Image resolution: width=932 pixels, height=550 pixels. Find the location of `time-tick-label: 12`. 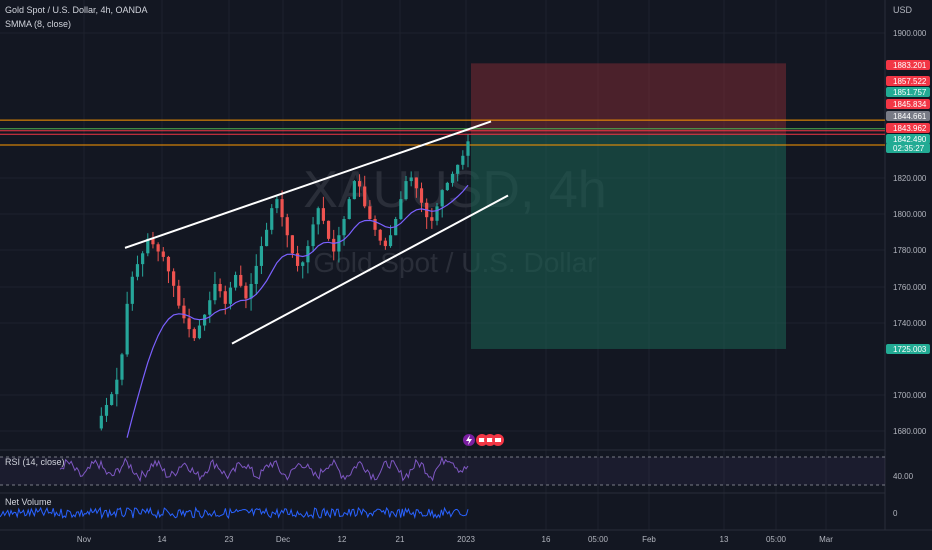

time-tick-label: 12 is located at coordinates (342, 539).